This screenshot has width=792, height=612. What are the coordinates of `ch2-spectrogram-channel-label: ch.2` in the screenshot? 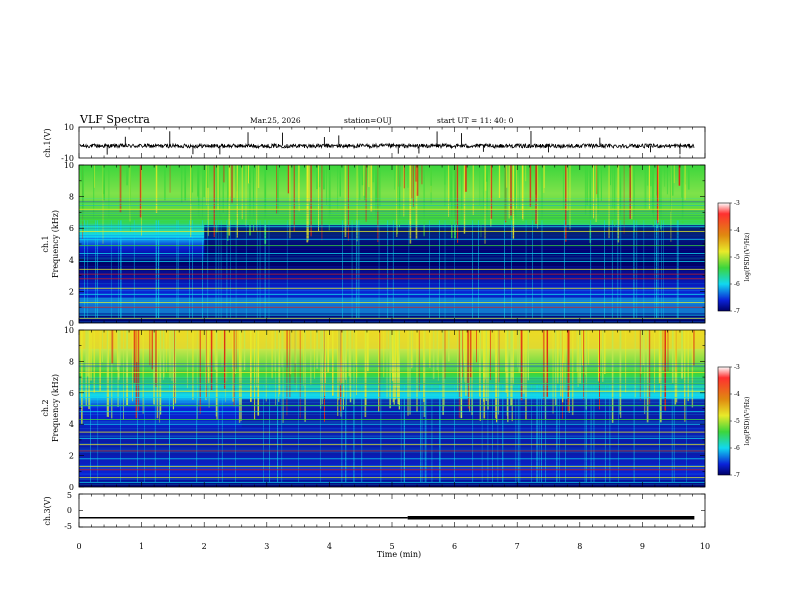 It's located at (45, 407).